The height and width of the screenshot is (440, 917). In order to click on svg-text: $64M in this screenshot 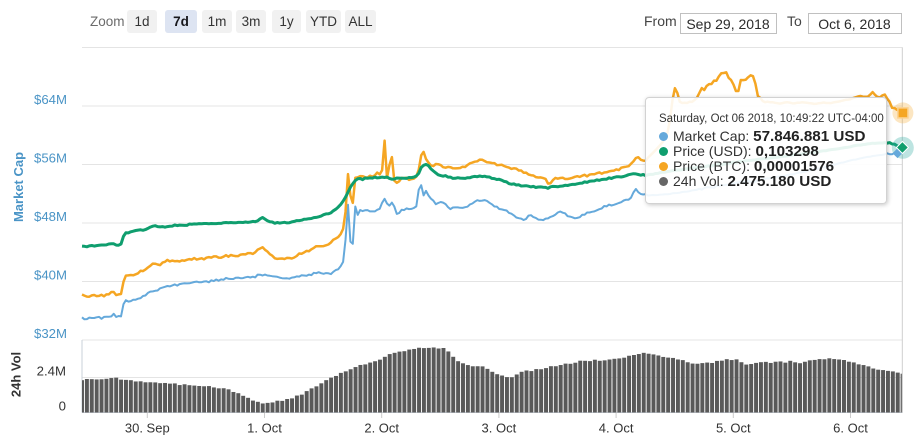, I will do `click(50, 99)`.